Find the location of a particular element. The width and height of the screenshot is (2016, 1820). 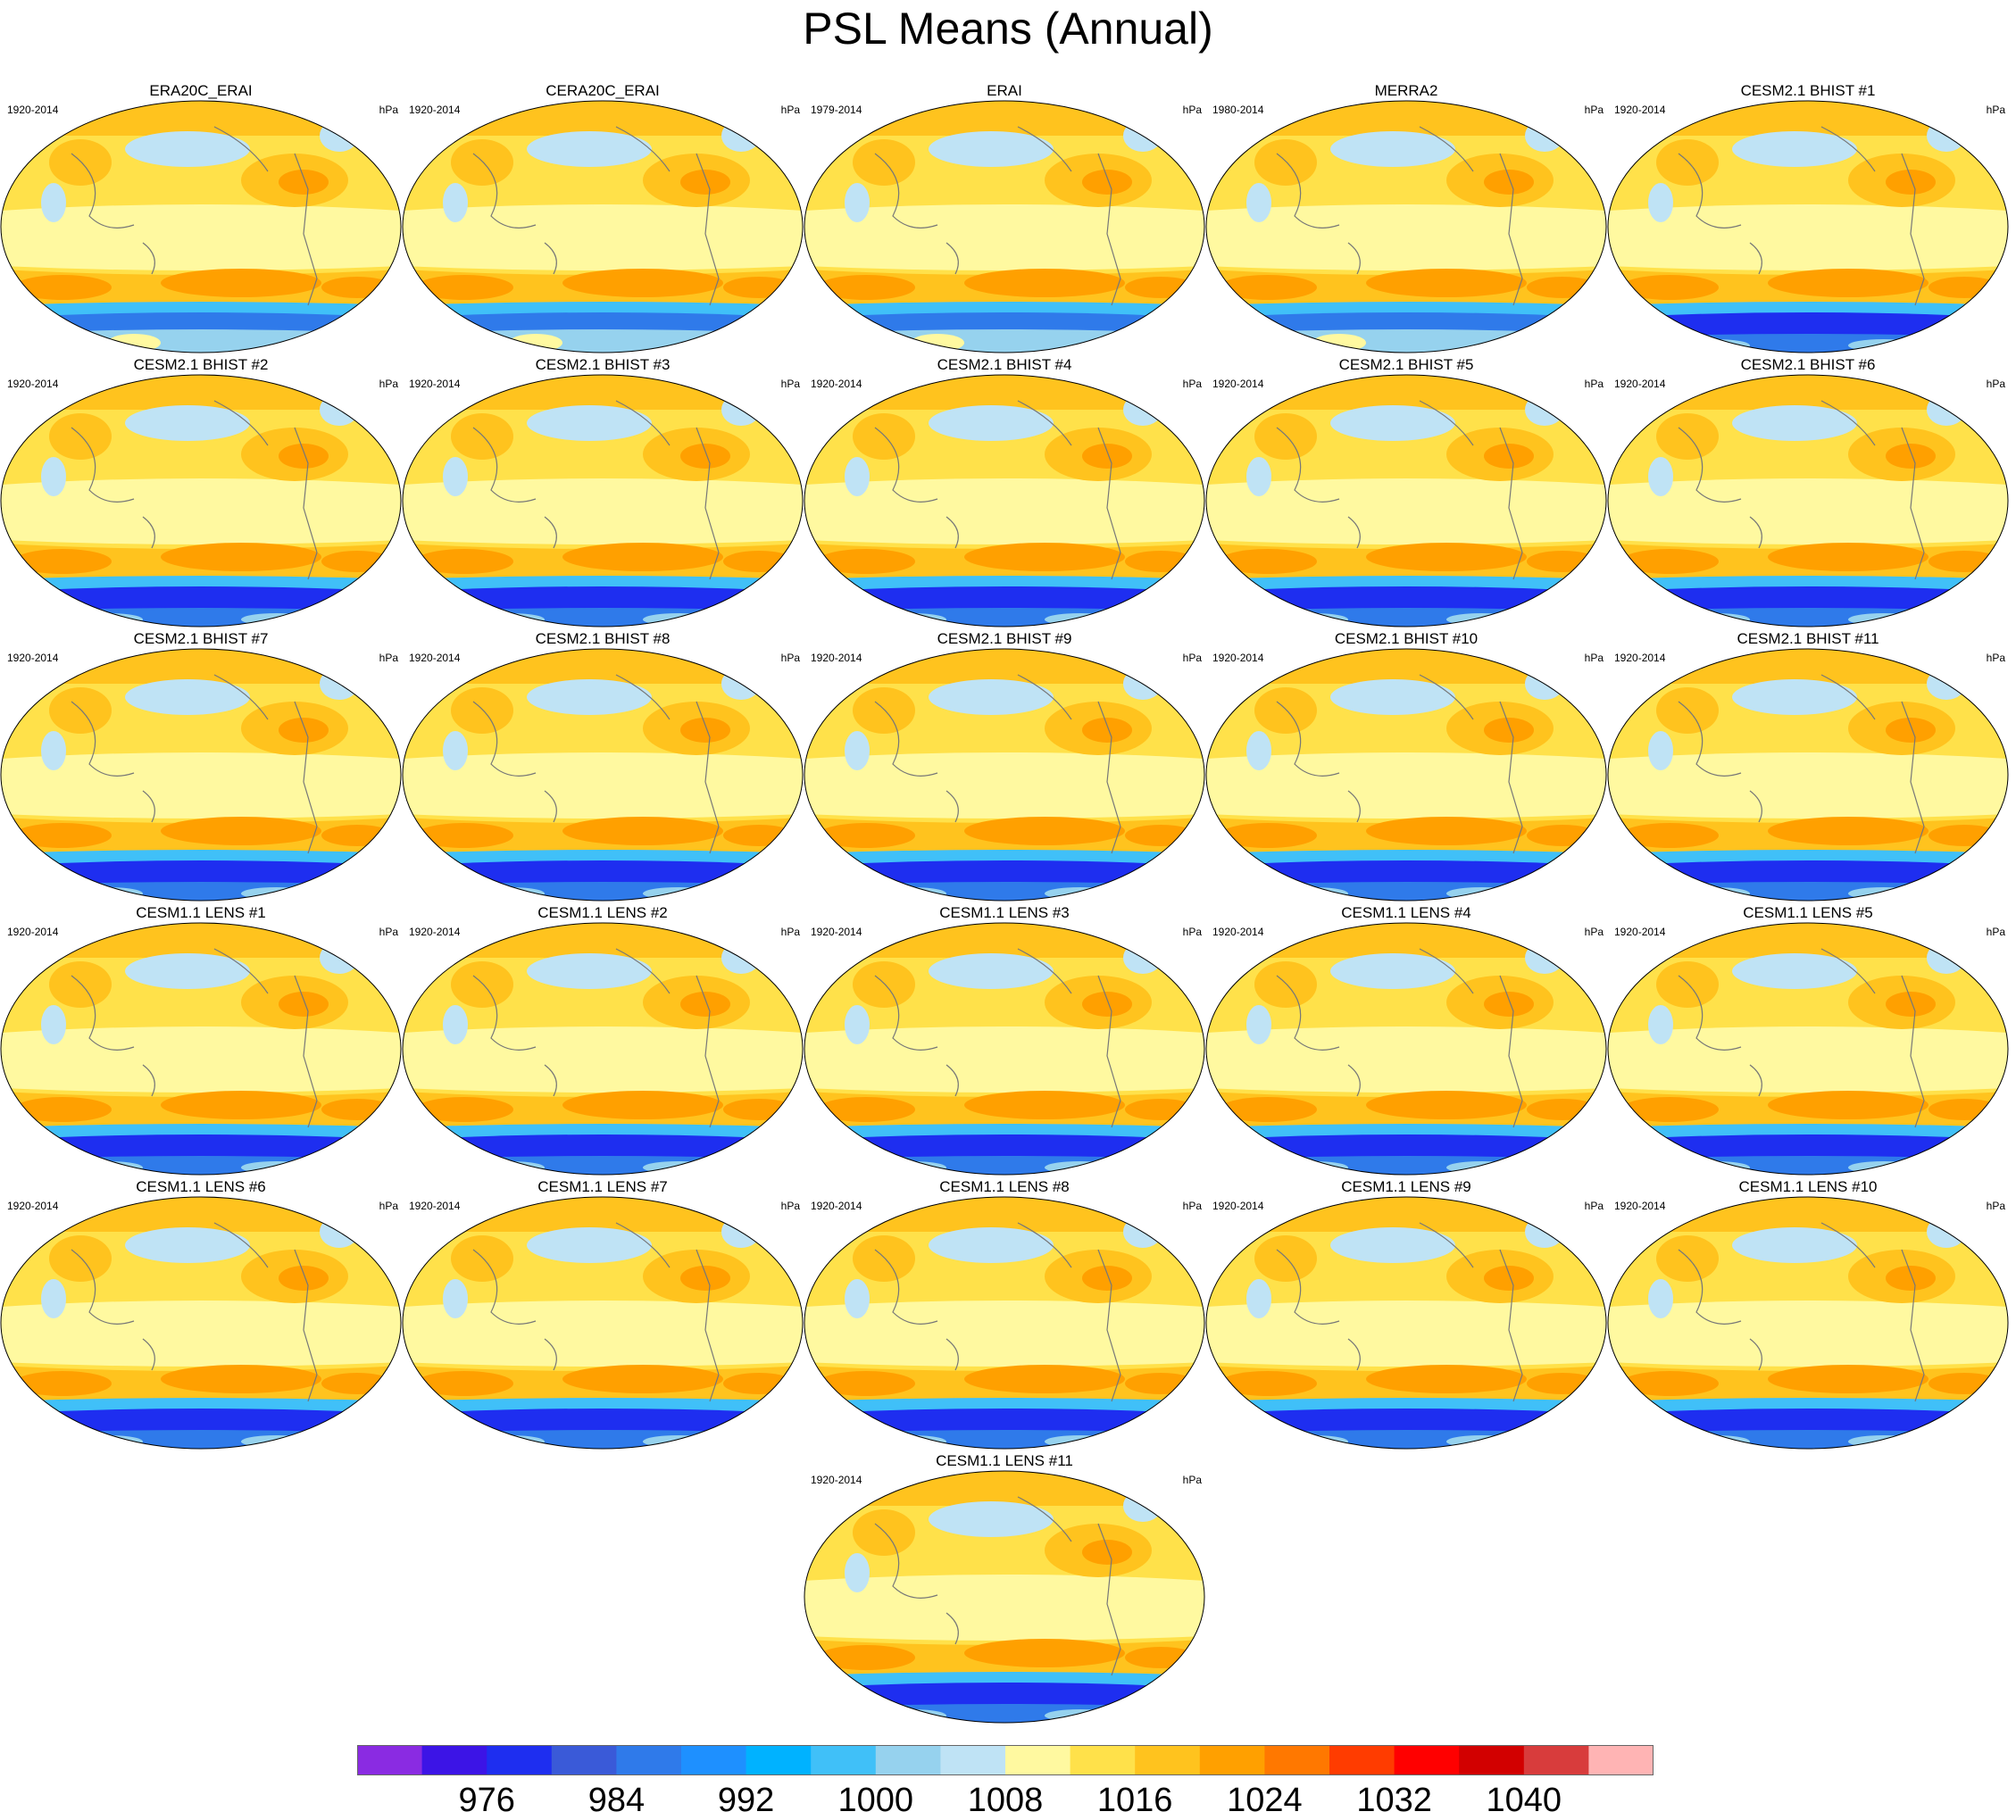

panel-title: CESM1.1 LENS #2 is located at coordinates (602, 913).